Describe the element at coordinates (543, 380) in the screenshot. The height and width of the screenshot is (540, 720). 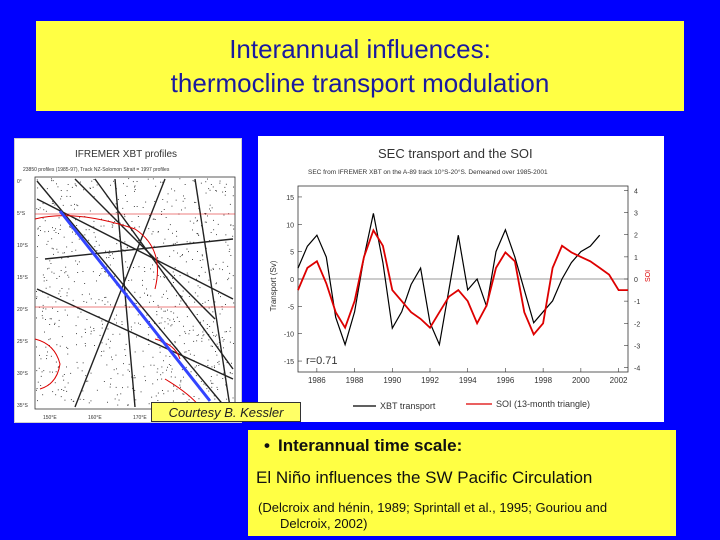
I see `x-tick-label: 1998` at that location.